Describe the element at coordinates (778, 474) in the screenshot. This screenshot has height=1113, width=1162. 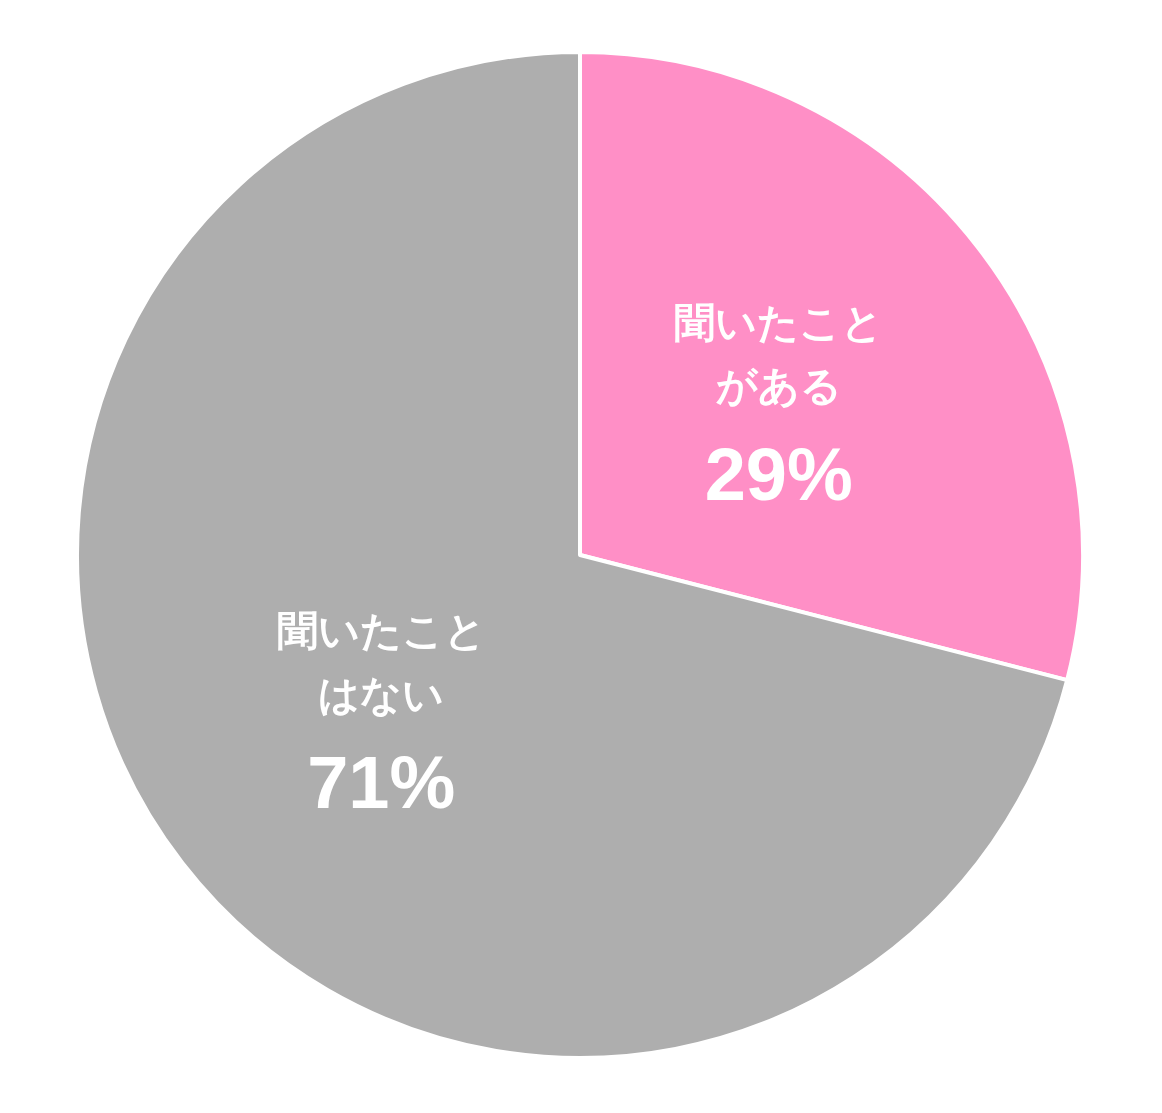
I see `data-label: 29%` at that location.